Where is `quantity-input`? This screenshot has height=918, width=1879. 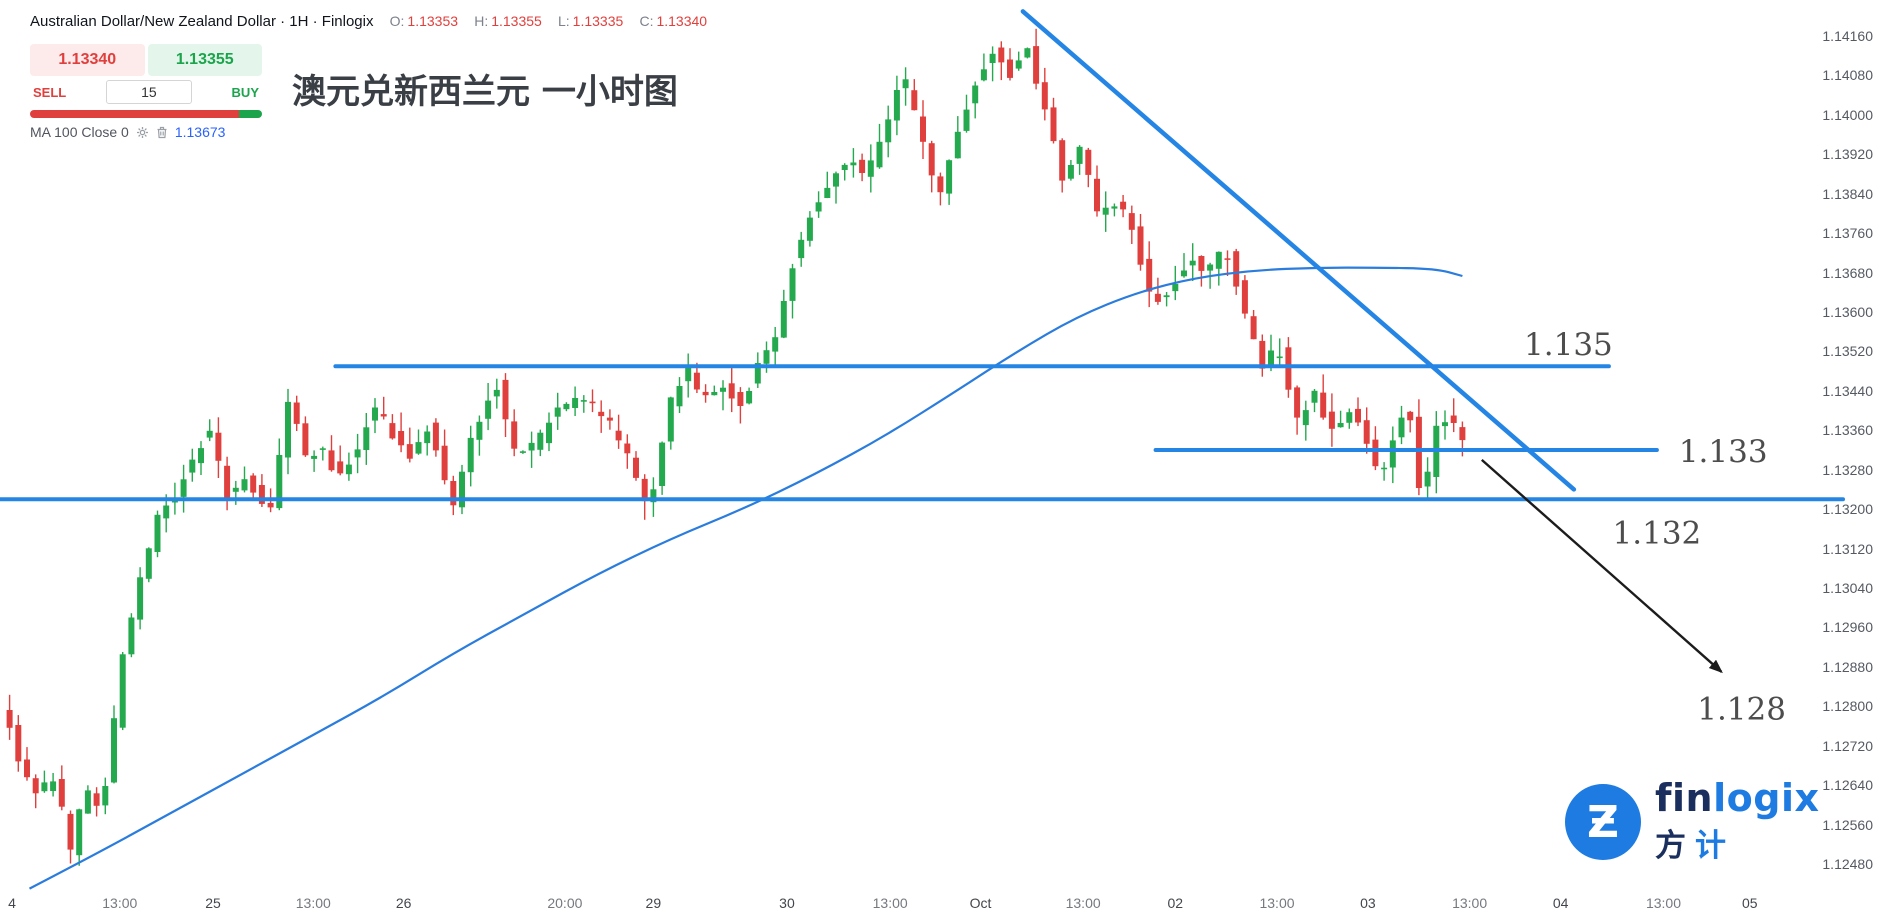 quantity-input is located at coordinates (148, 92).